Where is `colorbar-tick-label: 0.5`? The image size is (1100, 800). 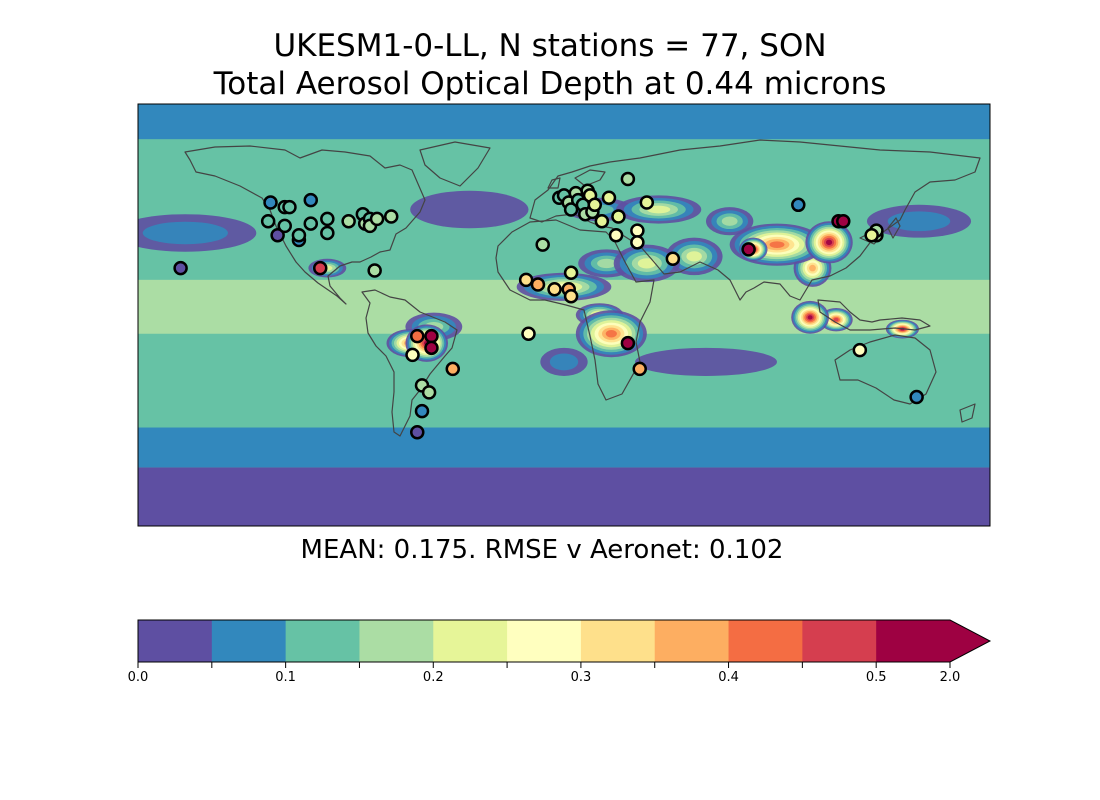
colorbar-tick-label: 0.5 is located at coordinates (876, 677).